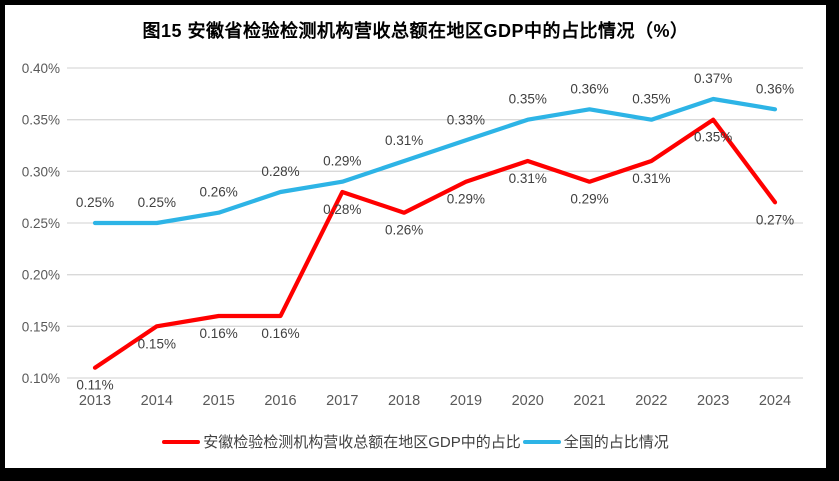 This screenshot has height=481, width=839. Describe the element at coordinates (41, 120) in the screenshot. I see `y-axis-tick-label: 0.35%` at that location.